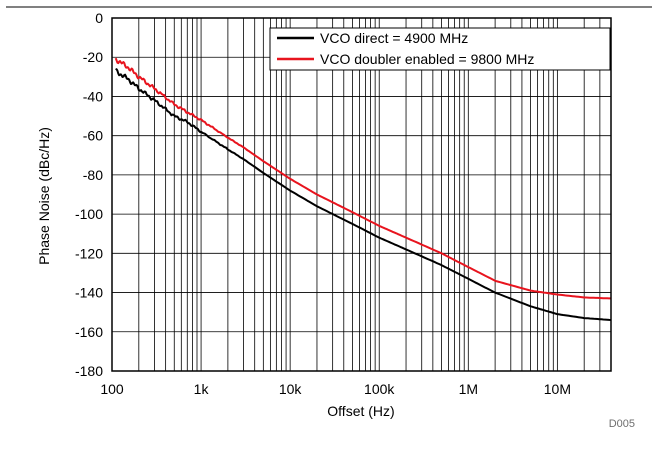 The image size is (658, 472). I want to click on y-tick-label: -20, so click(93, 57).